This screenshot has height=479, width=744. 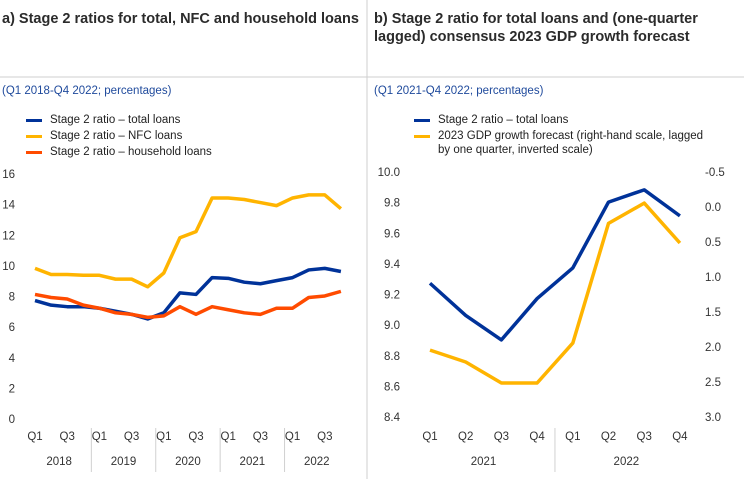 What do you see at coordinates (8, 206) in the screenshot?
I see `y-tick-label: 14` at bounding box center [8, 206].